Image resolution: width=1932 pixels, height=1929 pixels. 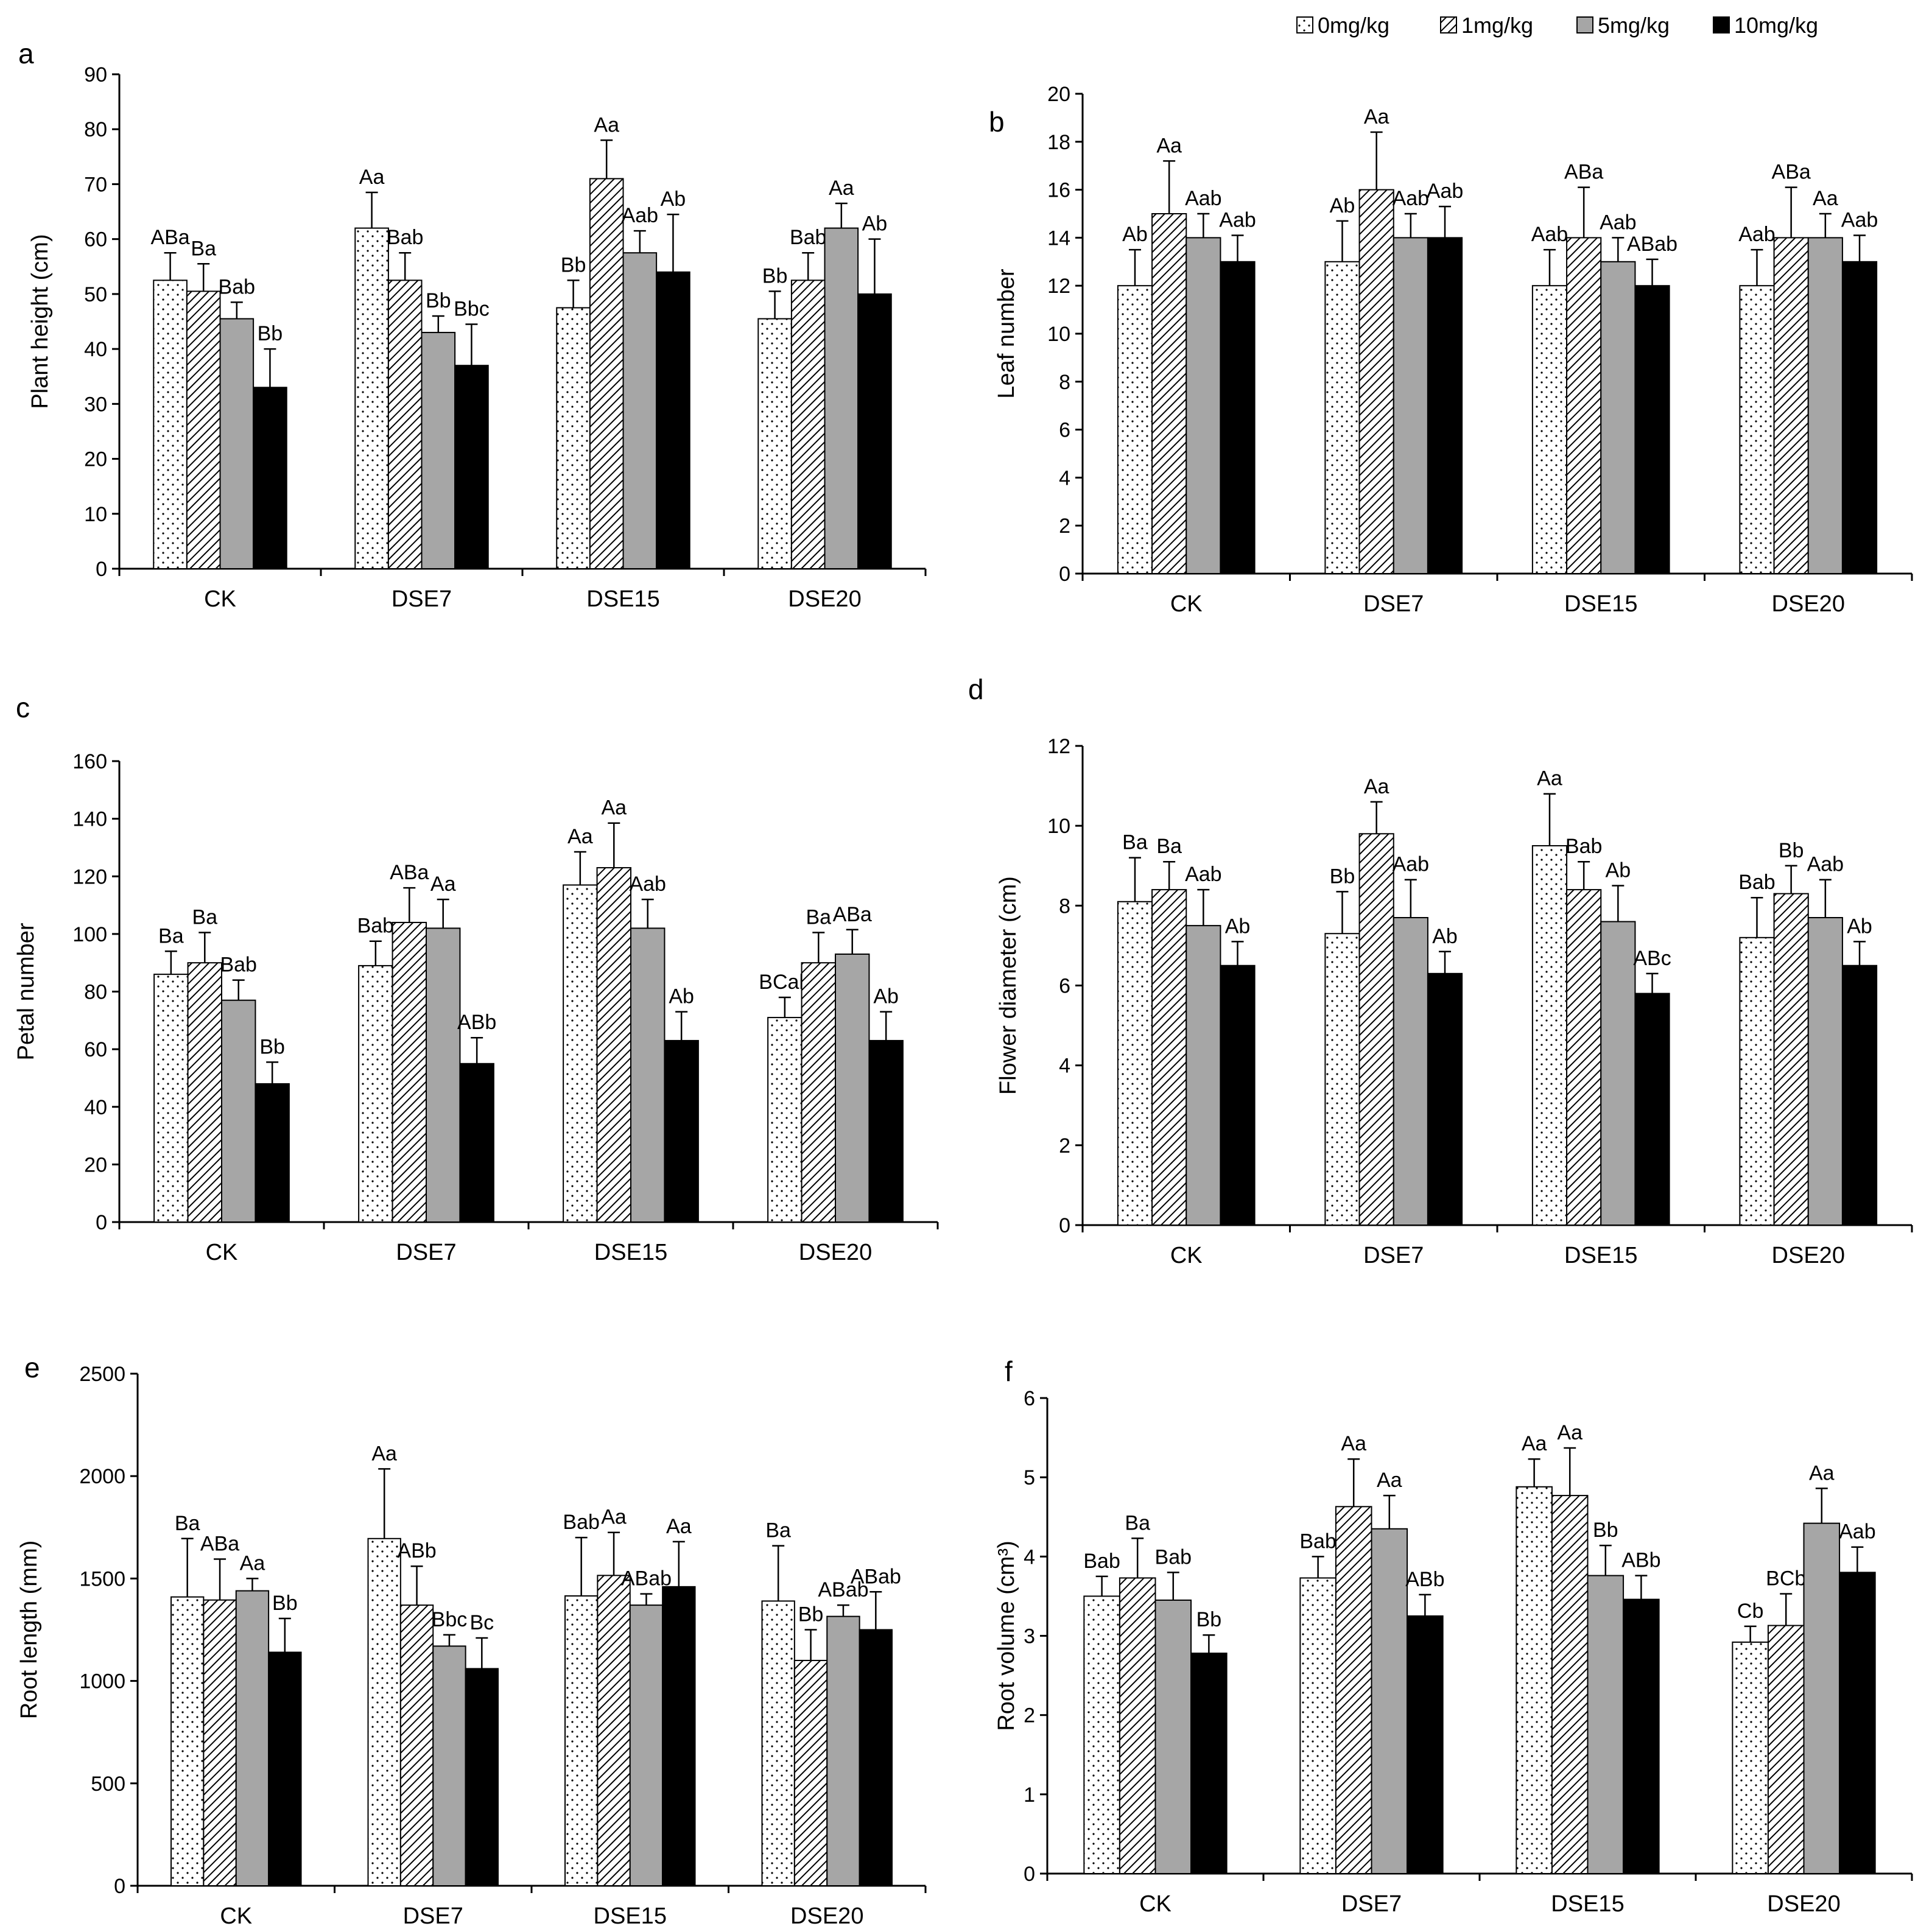 I want to click on bar-c-DSE20-5mg, so click(x=853, y=1088).